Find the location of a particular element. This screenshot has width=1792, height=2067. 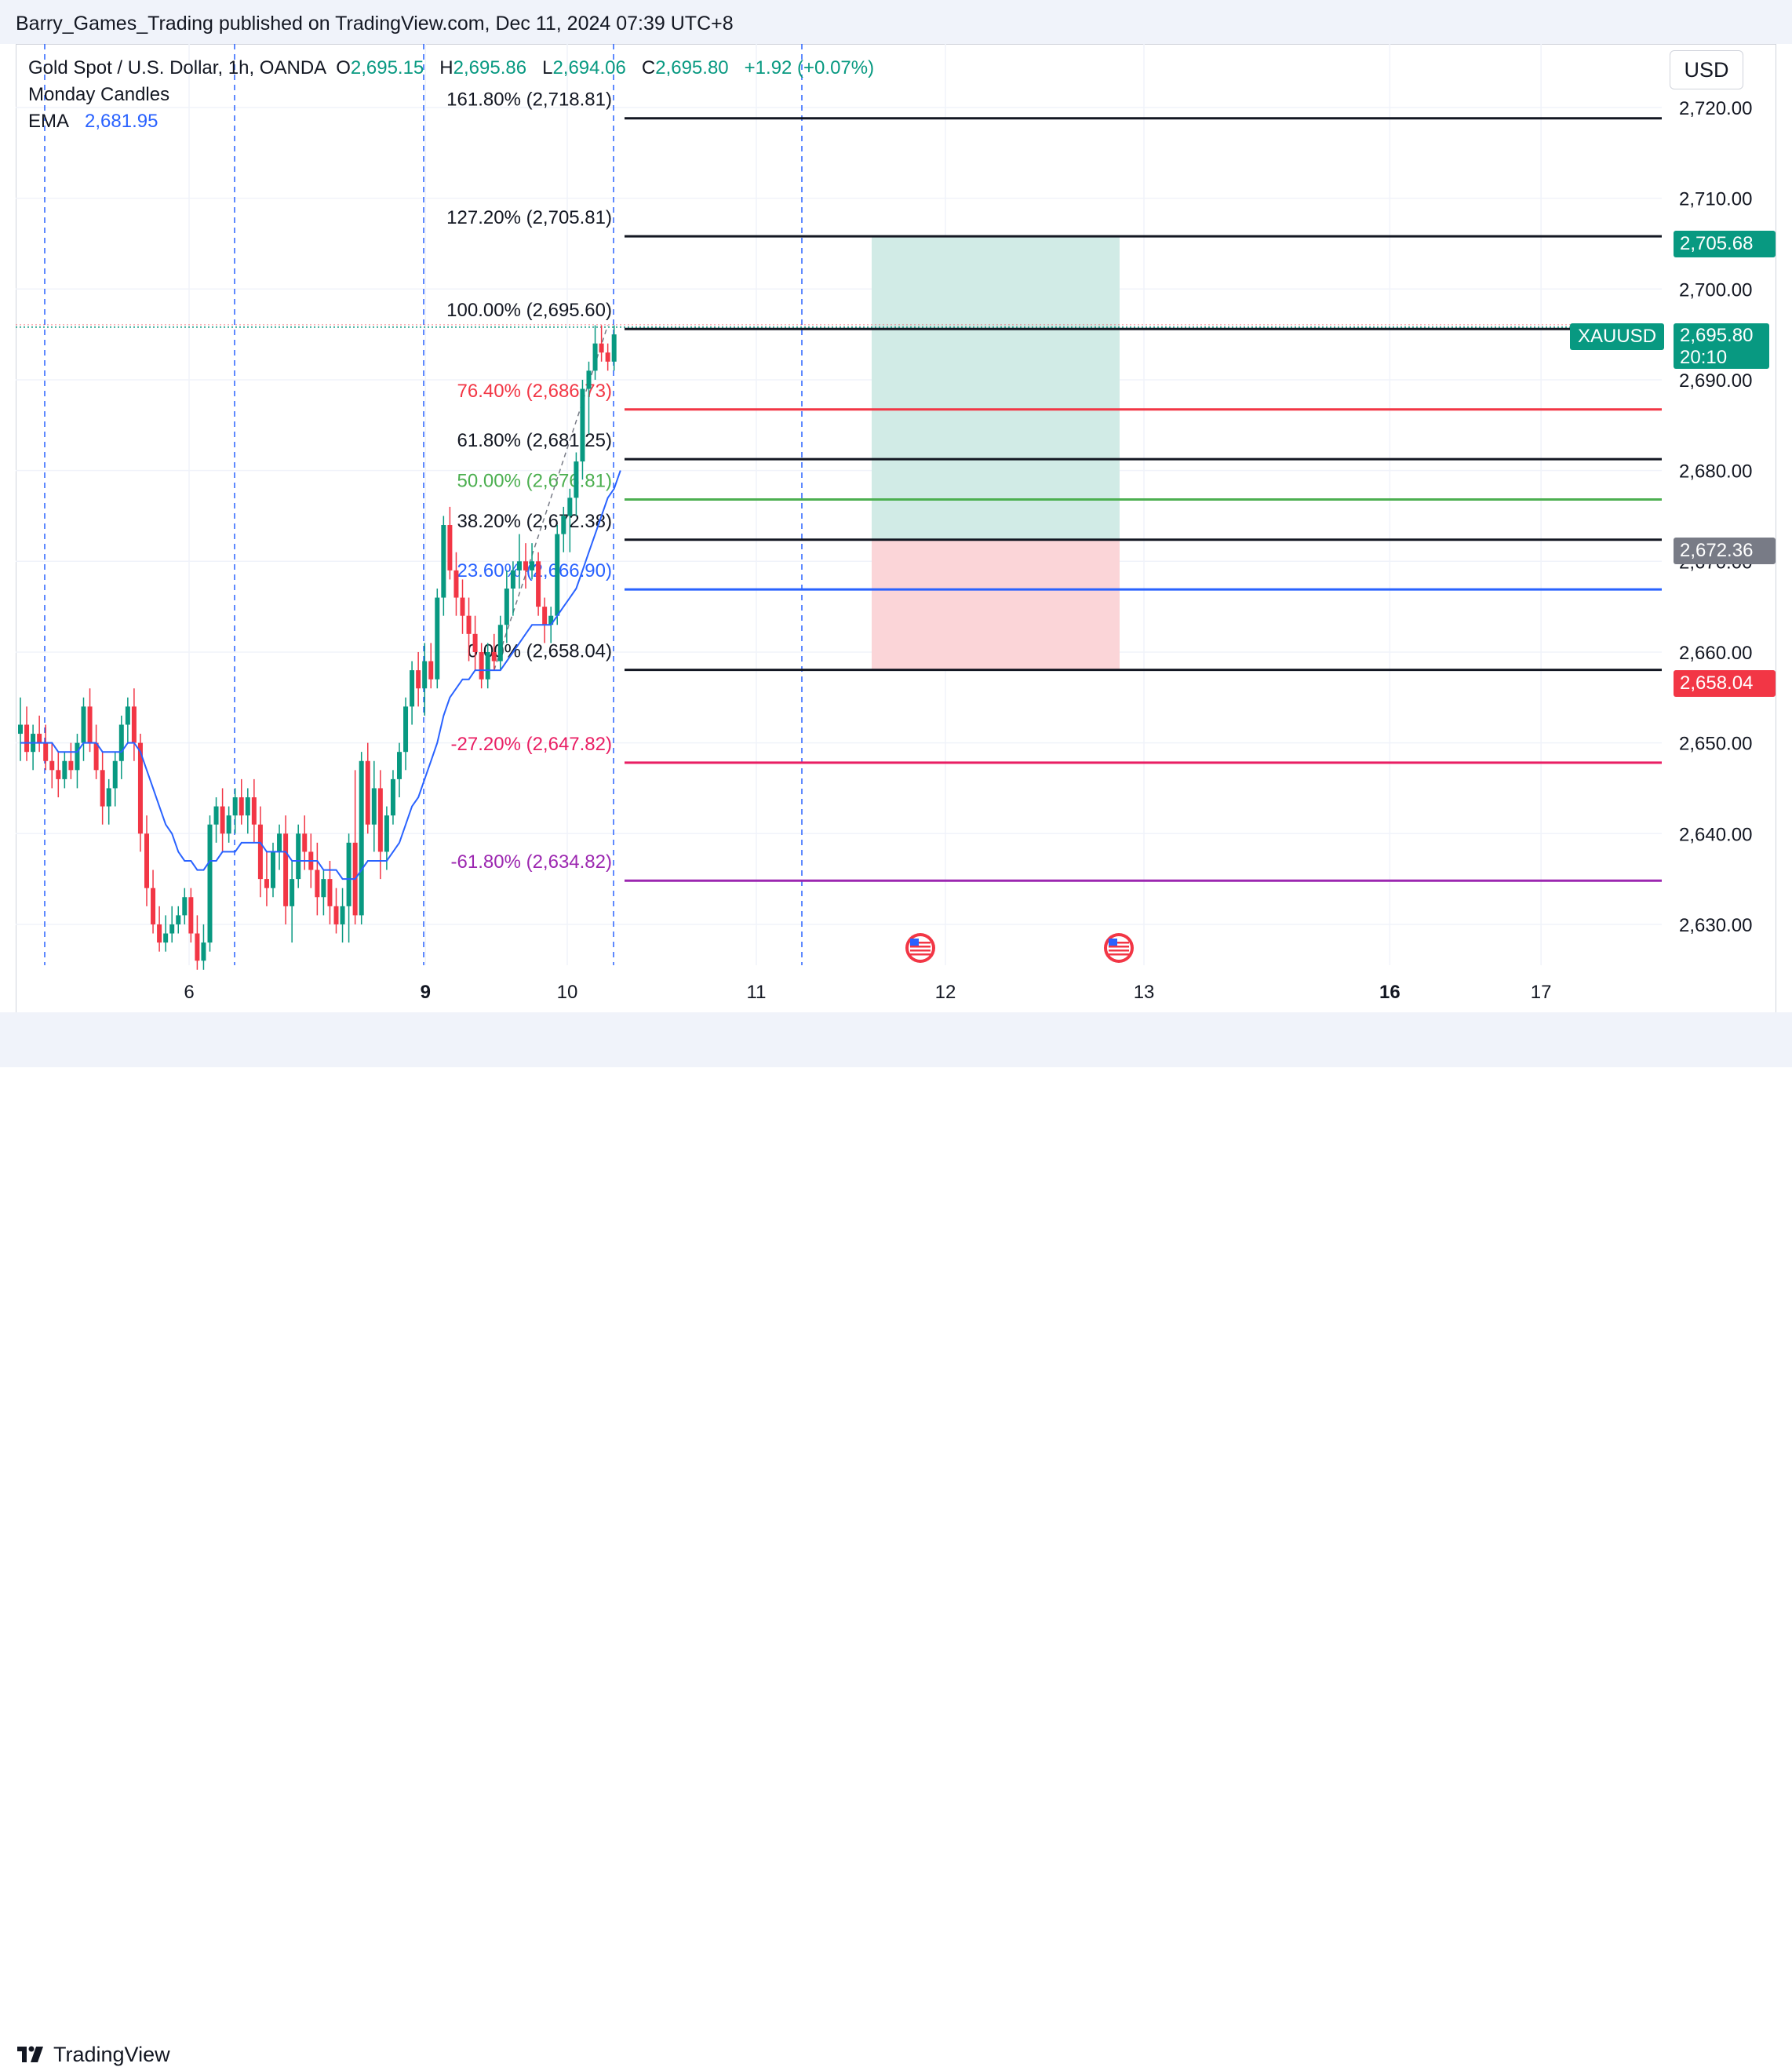

y-axis-tick-label: 2,720.00 is located at coordinates (1715, 108).